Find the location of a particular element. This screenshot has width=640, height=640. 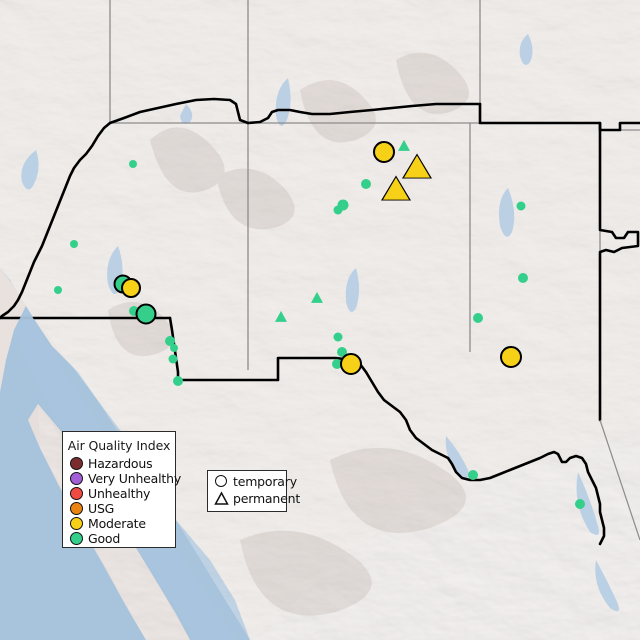

triangle-icon is located at coordinates (221, 498).